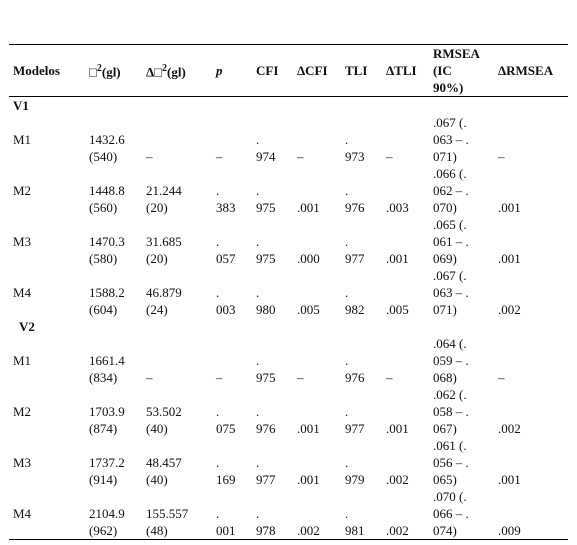 The height and width of the screenshot is (545, 577). I want to click on data-cell: . 974, so click(266, 148).